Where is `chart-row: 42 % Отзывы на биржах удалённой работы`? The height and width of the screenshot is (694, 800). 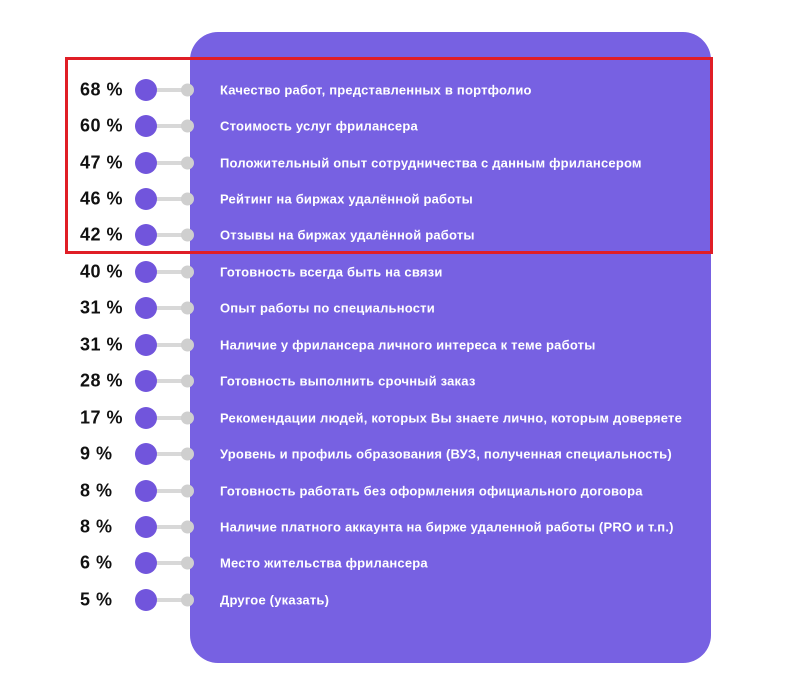 chart-row: 42 % Отзывы на биржах удалённой работы is located at coordinates (400, 235).